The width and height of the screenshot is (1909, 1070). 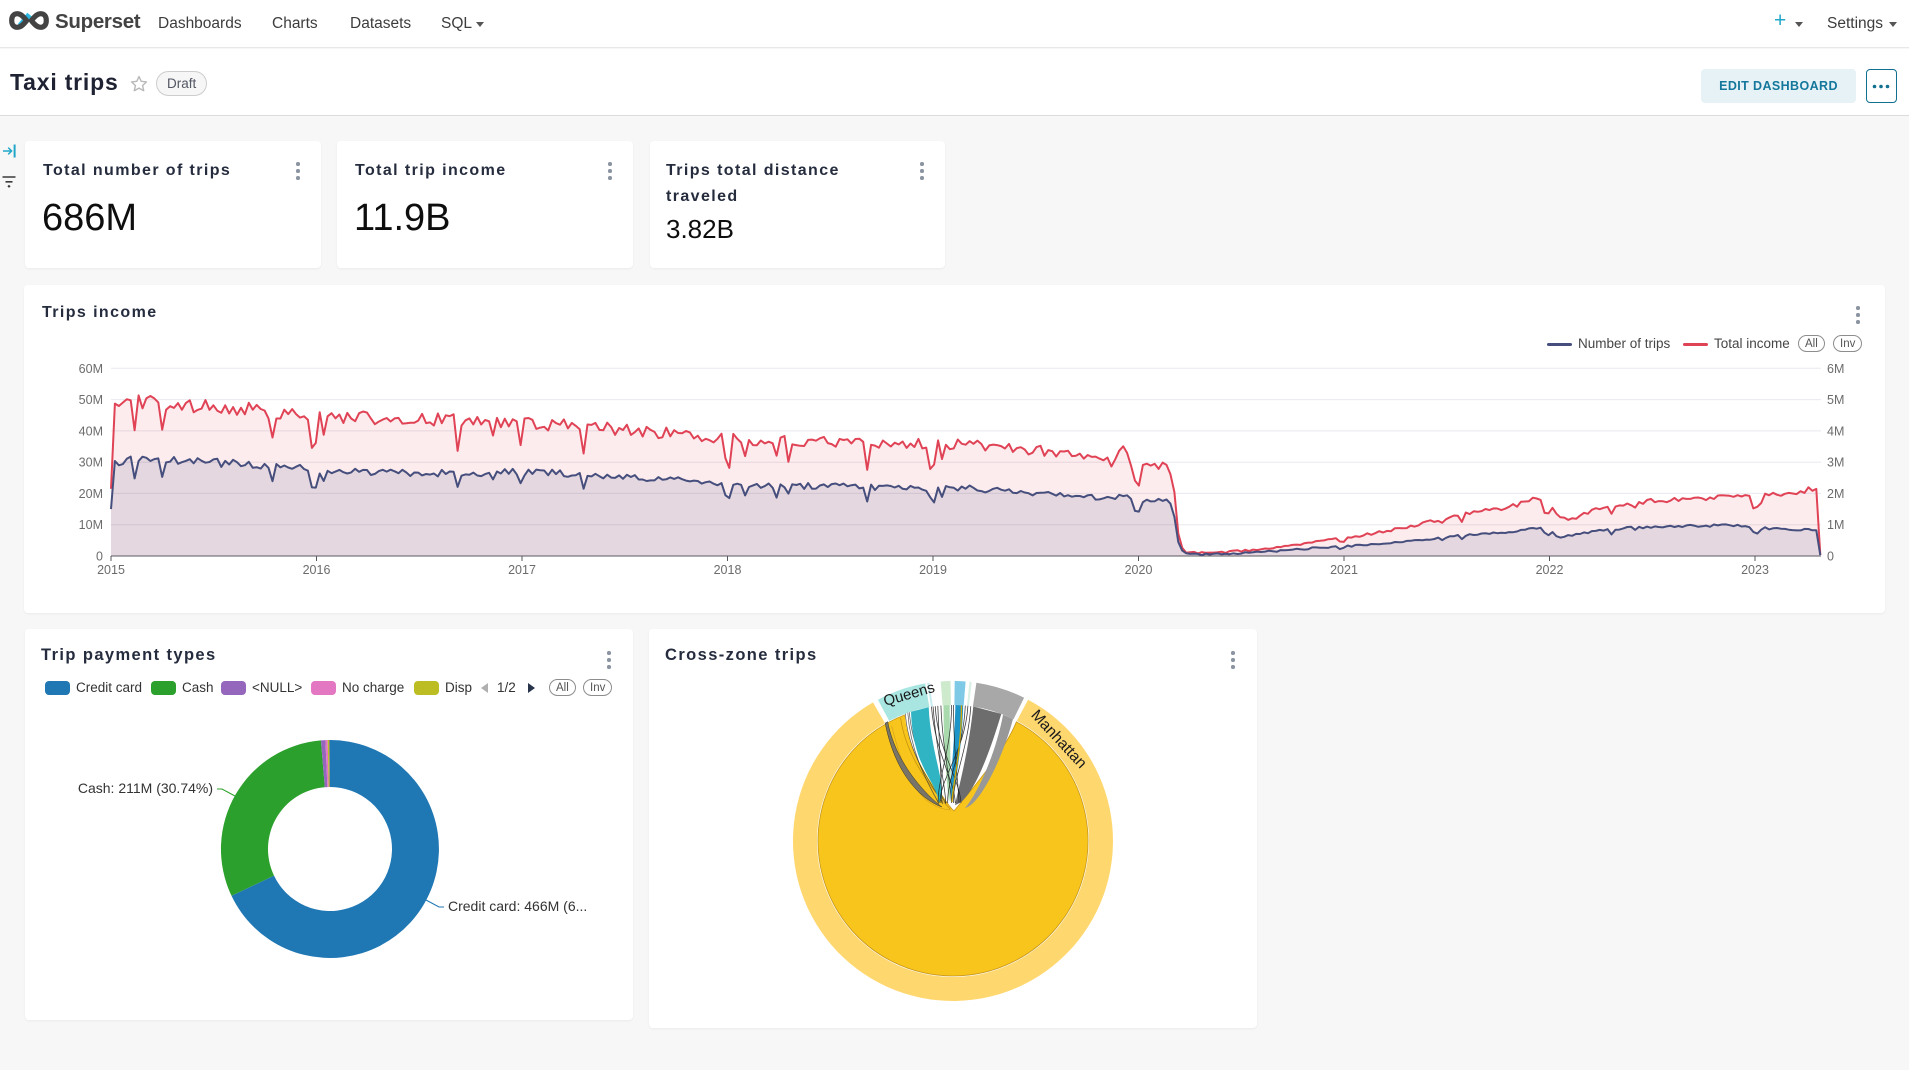 I want to click on svg-text: 60M, so click(x=91, y=369).